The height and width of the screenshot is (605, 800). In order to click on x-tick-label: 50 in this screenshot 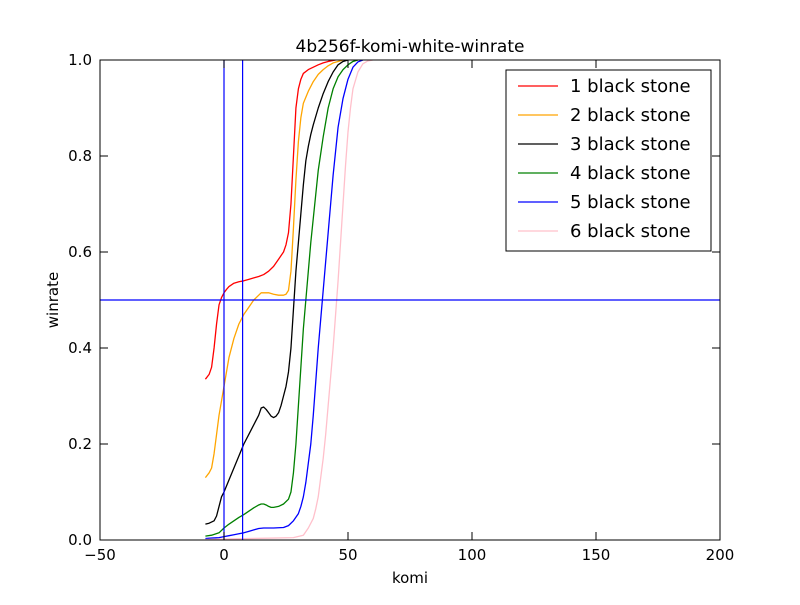, I will do `click(347, 555)`.